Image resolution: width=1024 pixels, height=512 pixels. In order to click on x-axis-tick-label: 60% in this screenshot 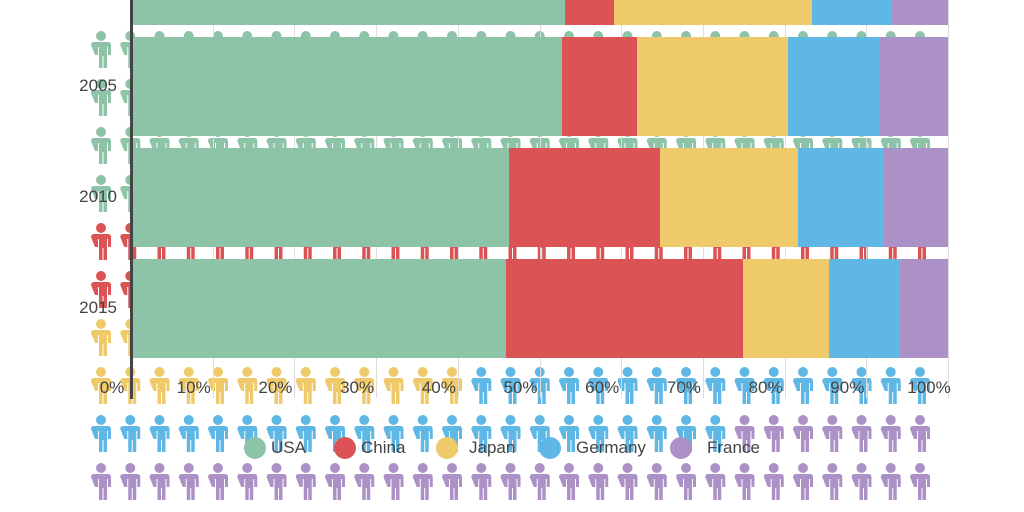, I will do `click(602, 387)`.